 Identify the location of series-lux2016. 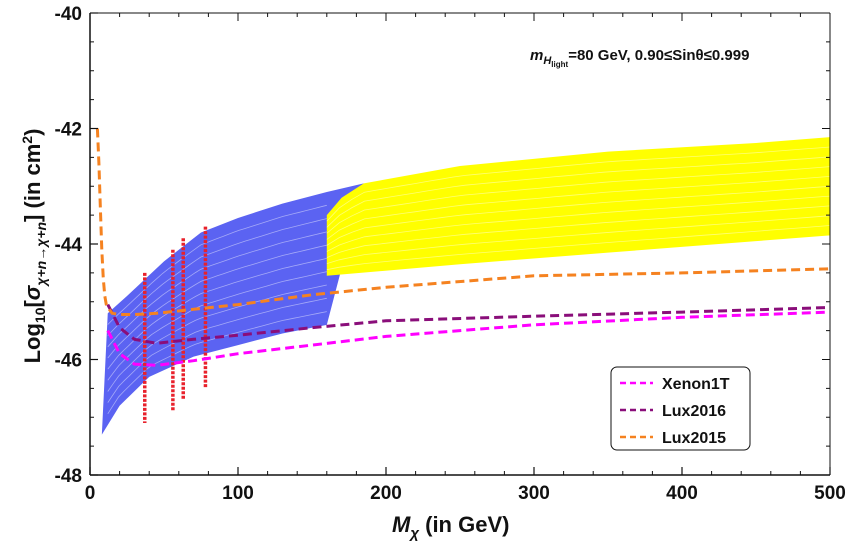
(468, 324).